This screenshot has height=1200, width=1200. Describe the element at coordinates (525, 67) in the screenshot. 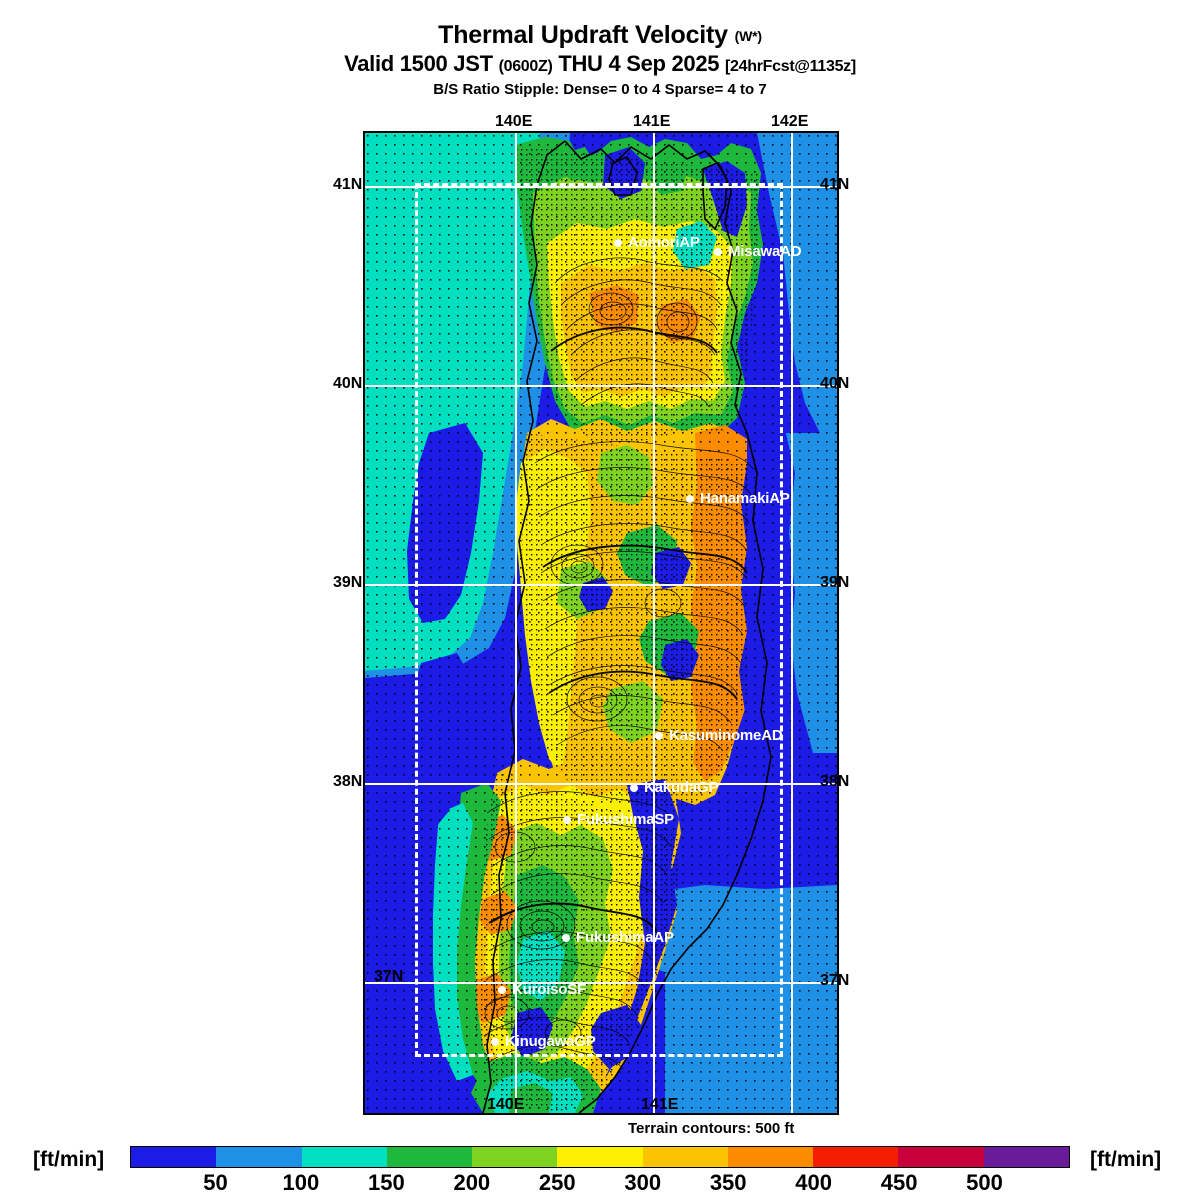

I see `valid-utc: (0600Z)` at that location.